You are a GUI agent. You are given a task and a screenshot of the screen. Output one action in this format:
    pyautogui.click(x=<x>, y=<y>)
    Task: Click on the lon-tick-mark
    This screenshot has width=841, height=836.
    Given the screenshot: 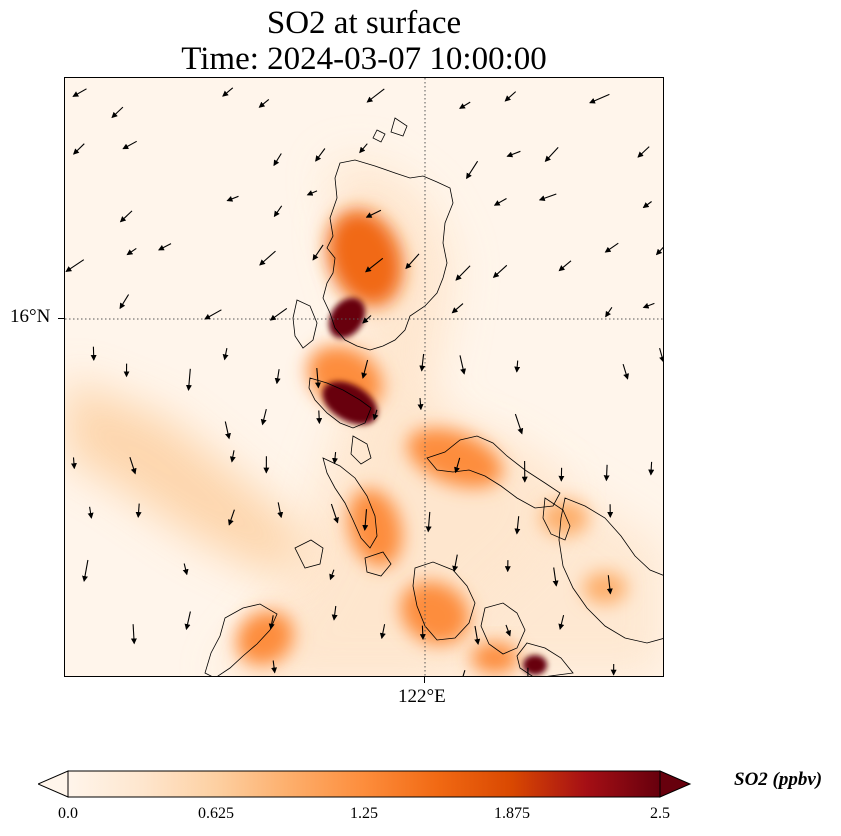 What is the action you would take?
    pyautogui.click(x=424, y=680)
    